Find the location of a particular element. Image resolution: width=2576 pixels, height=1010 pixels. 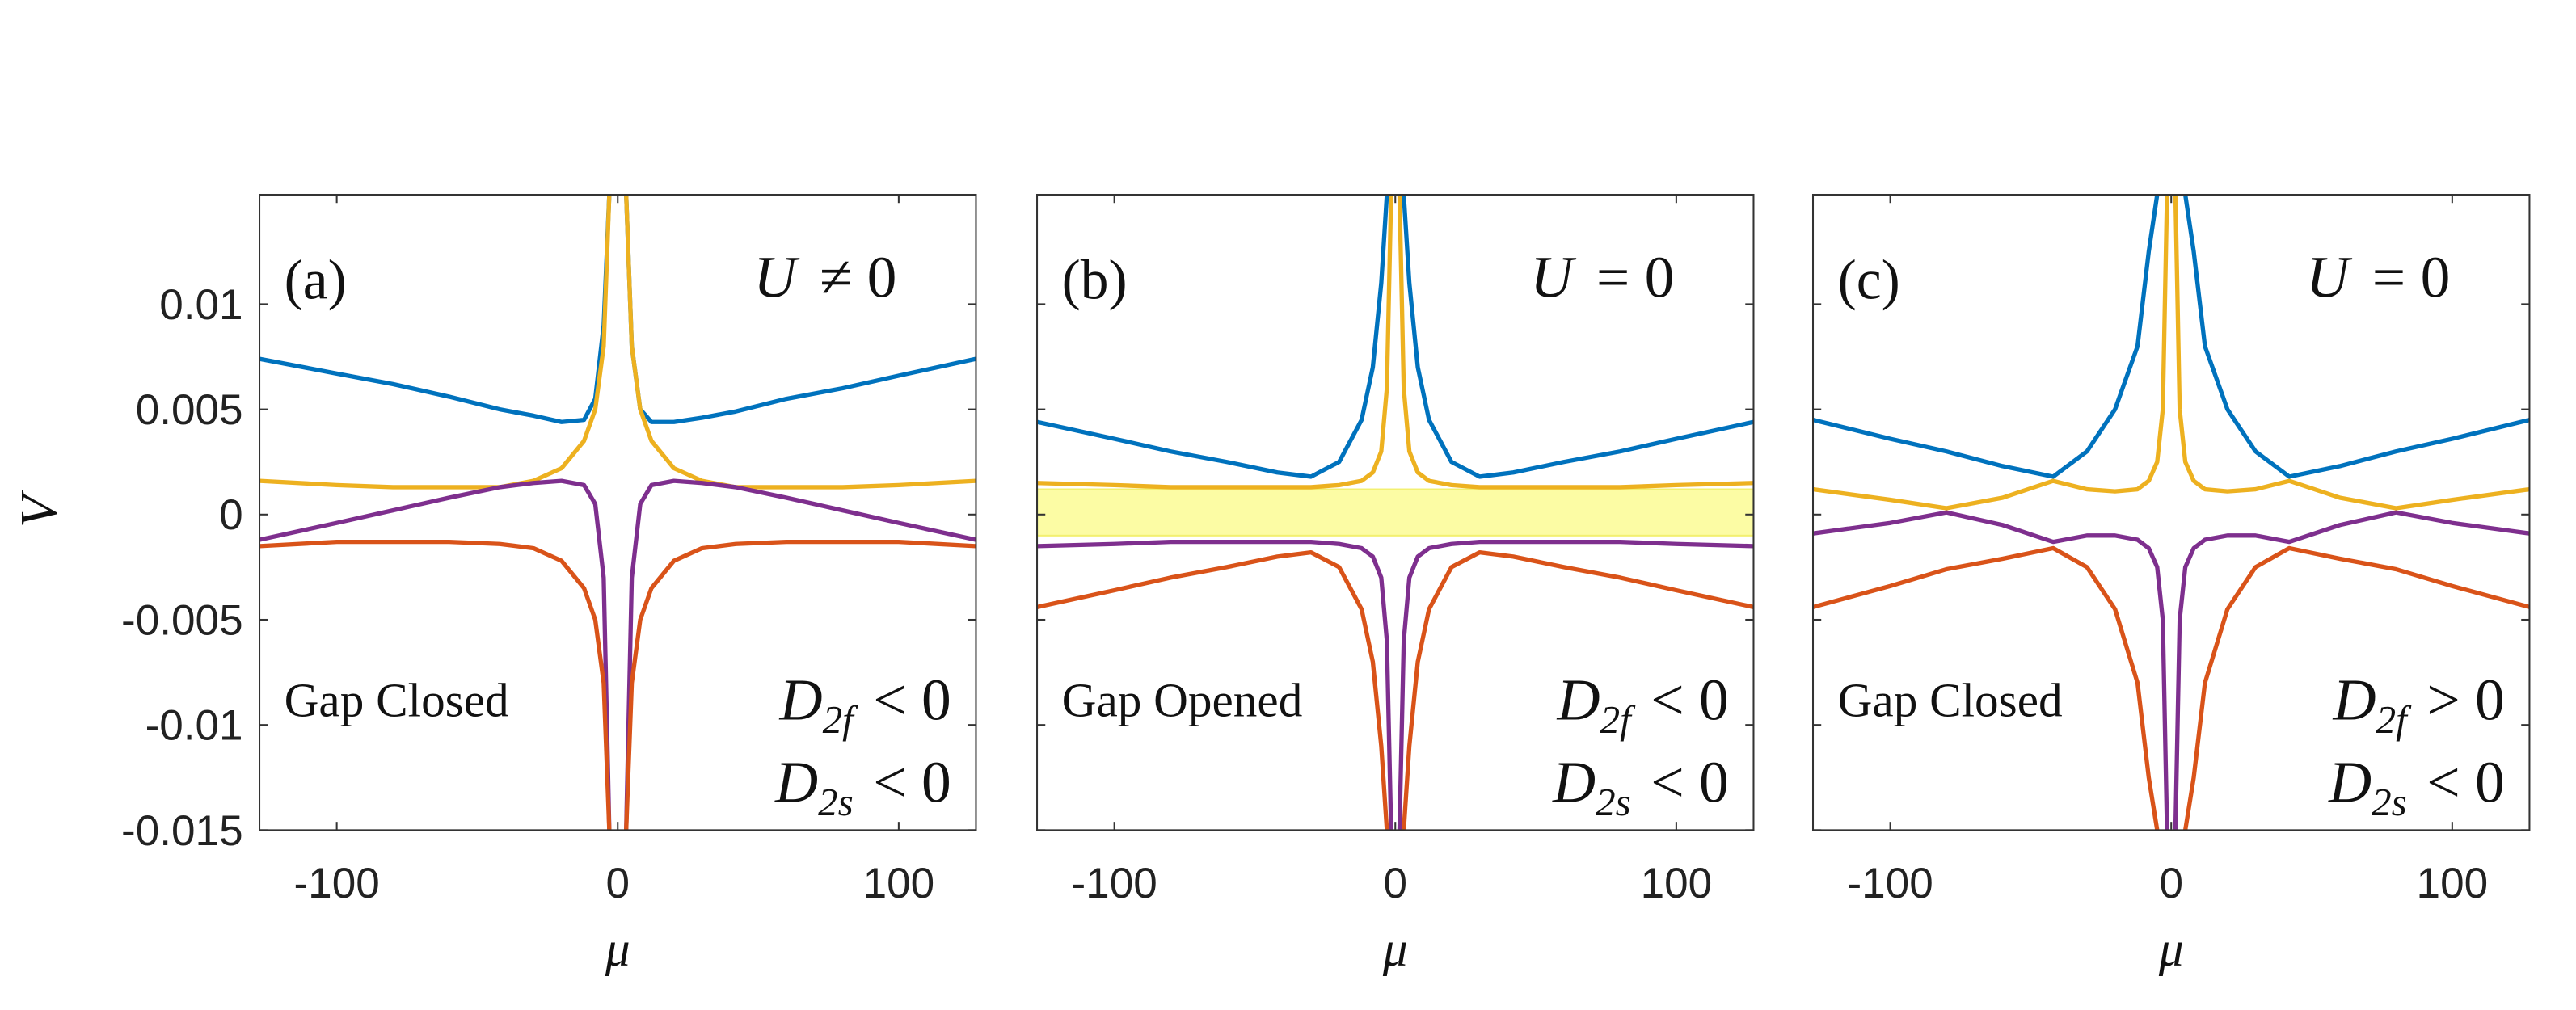

gap-band is located at coordinates (1395, 512).